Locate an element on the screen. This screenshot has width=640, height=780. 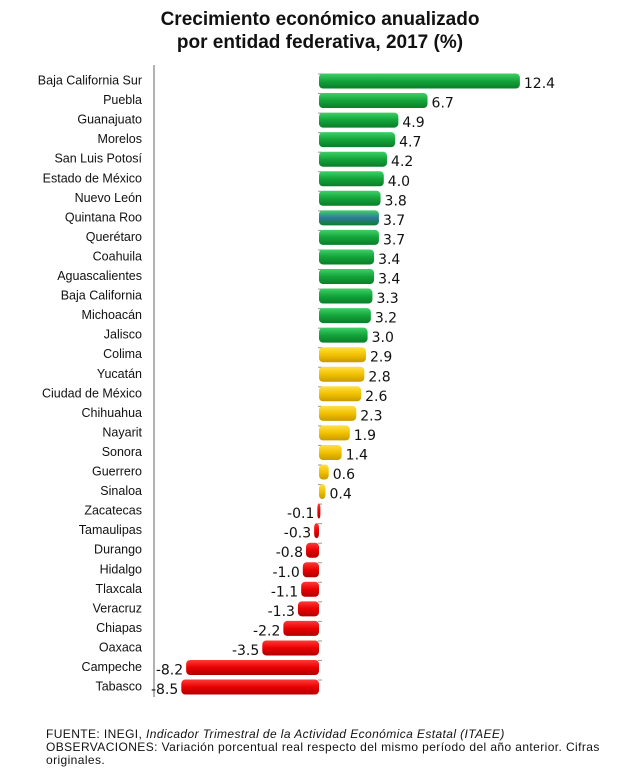
category-label: Nuevo León is located at coordinates (108, 198).